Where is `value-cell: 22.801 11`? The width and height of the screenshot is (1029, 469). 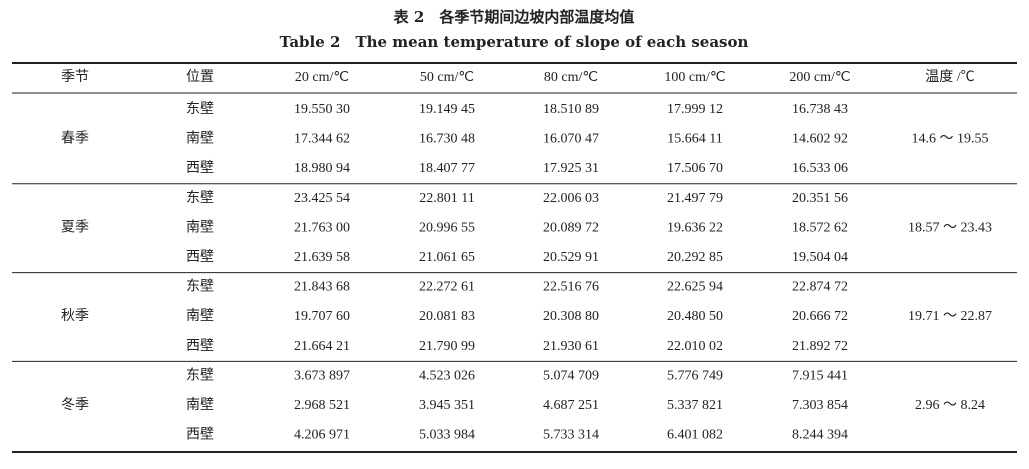 value-cell: 22.801 11 is located at coordinates (446, 198).